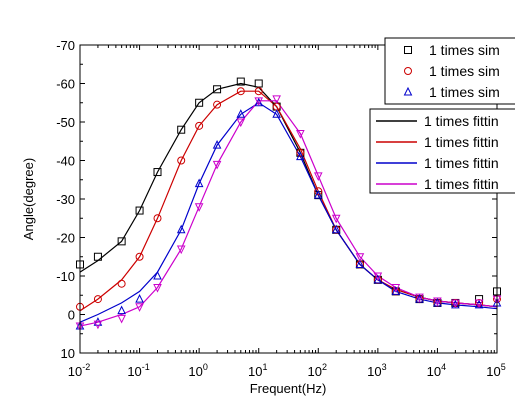  Describe the element at coordinates (65, 45) in the screenshot. I see `y-tick-label: -70` at that location.